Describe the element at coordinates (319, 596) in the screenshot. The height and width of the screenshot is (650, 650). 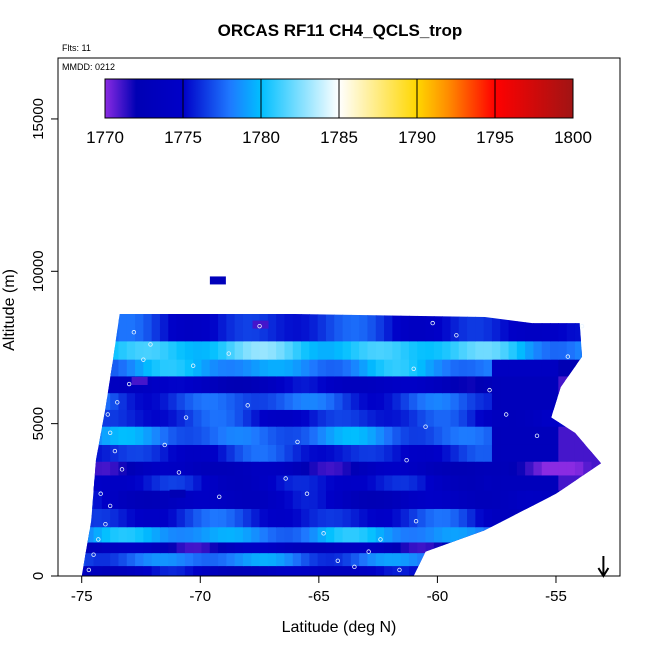
I see `x-tick-label: -65` at that location.